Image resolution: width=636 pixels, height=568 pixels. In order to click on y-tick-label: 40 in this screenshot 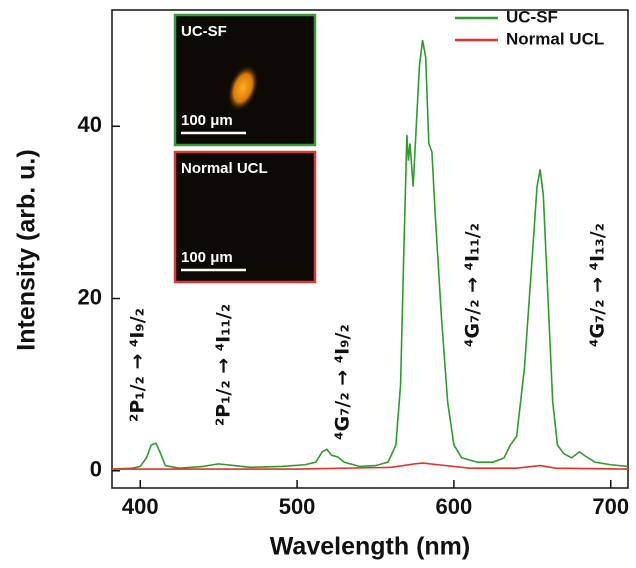, I will do `click(90, 124)`.